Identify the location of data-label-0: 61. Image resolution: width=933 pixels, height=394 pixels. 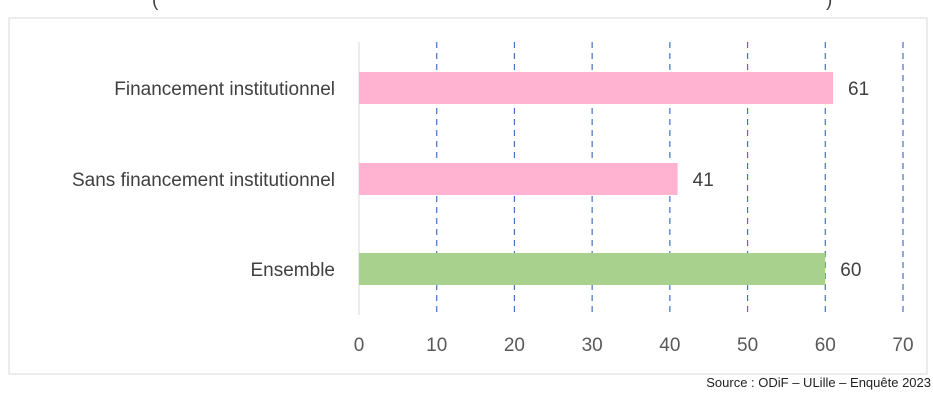
(858, 89).